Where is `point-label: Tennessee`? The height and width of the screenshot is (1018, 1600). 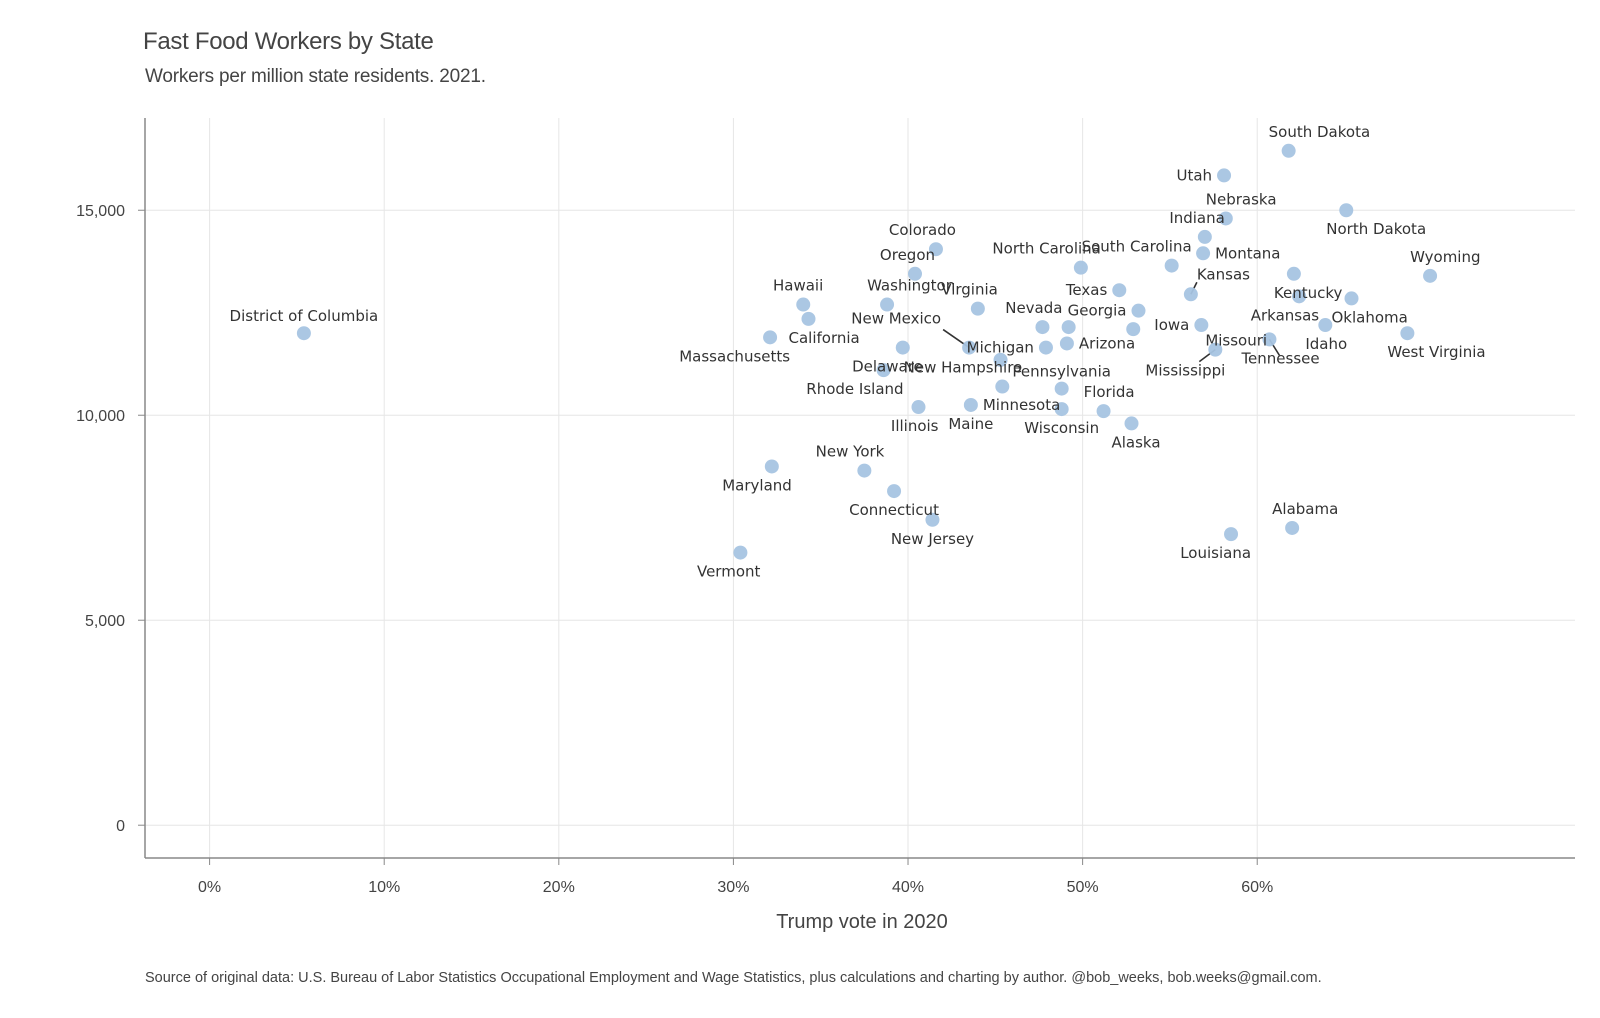
point-label: Tennessee is located at coordinates (1279, 358).